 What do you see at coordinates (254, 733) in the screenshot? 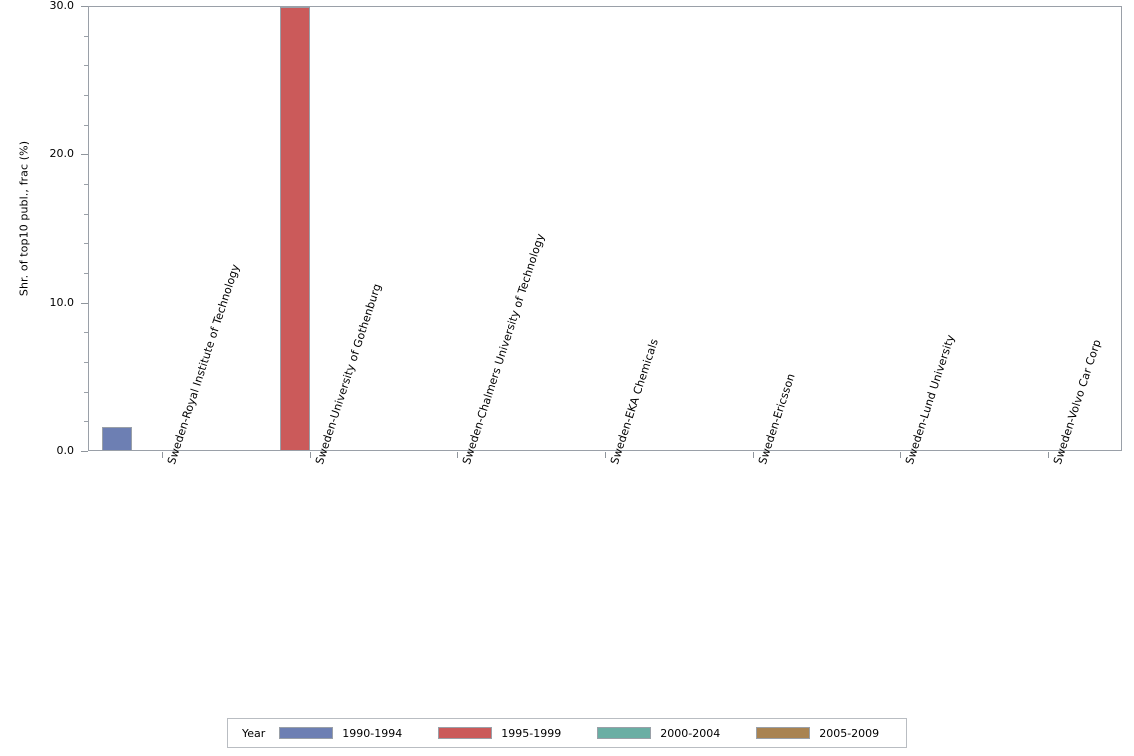
I see `legend-title: Year` at bounding box center [254, 733].